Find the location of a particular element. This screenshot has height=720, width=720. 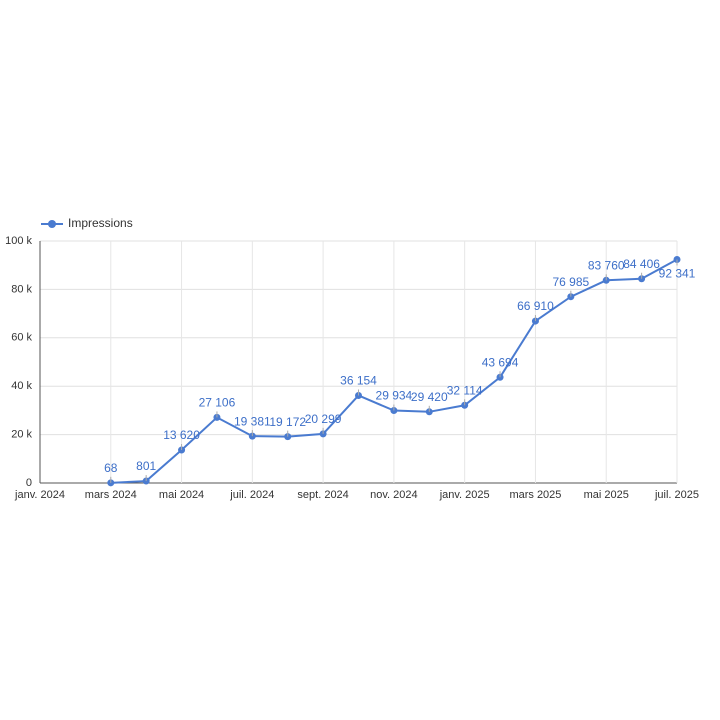

value-label: 20 299 is located at coordinates (323, 419).